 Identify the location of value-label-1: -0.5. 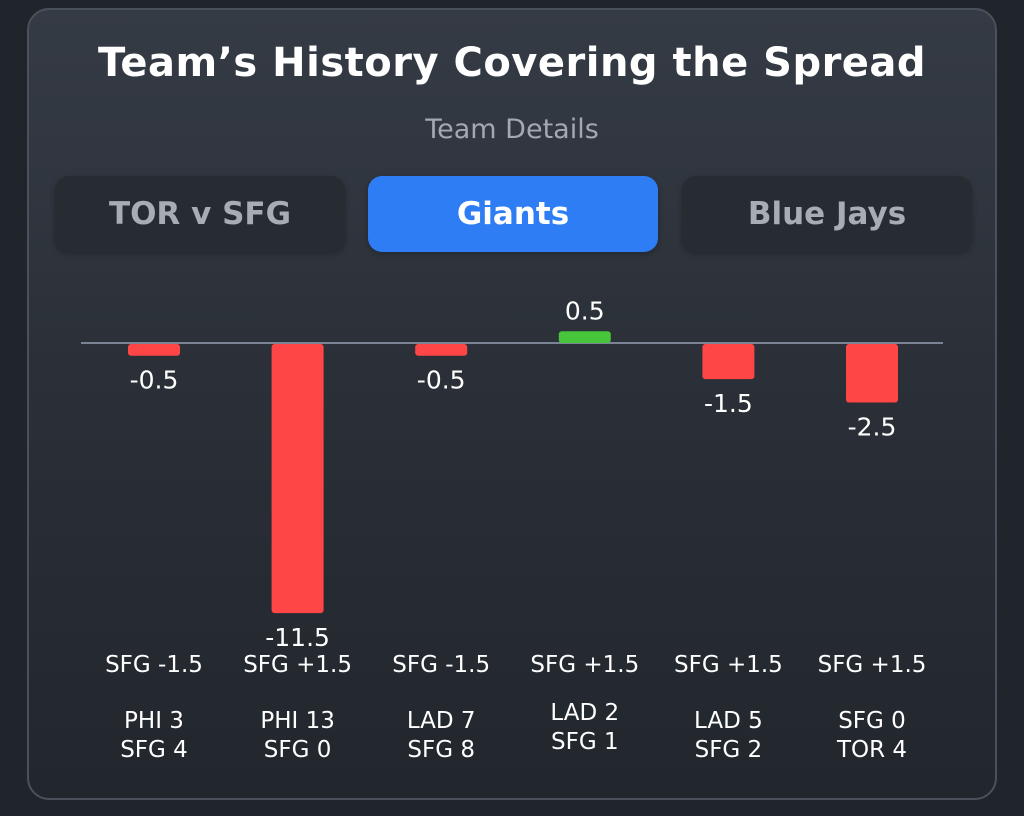
(154, 380).